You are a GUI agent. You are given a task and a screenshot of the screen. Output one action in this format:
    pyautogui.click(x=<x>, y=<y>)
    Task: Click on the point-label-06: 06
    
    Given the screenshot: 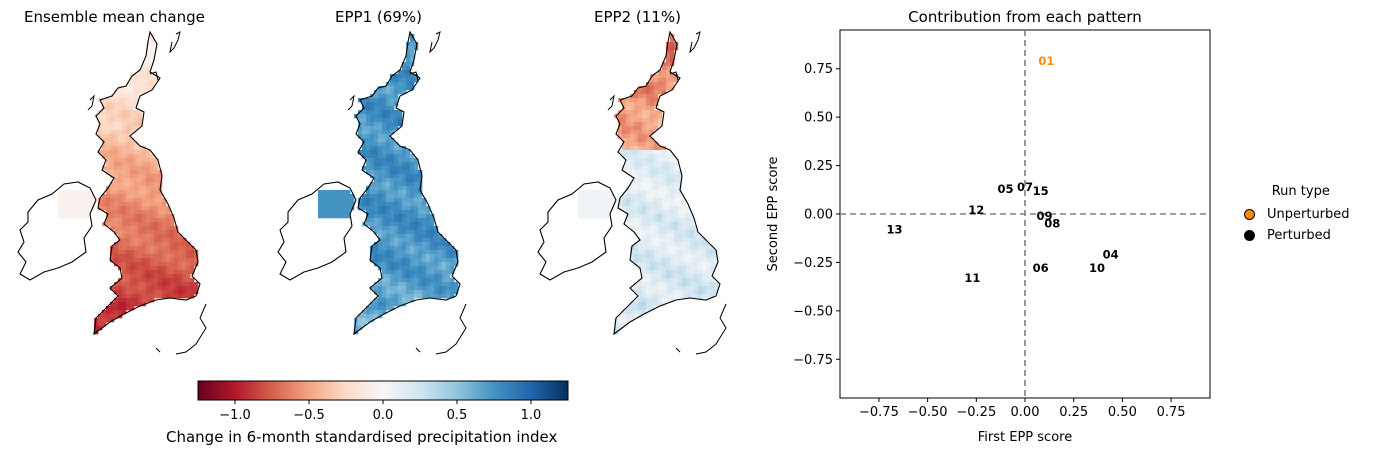 What is the action you would take?
    pyautogui.click(x=1041, y=268)
    